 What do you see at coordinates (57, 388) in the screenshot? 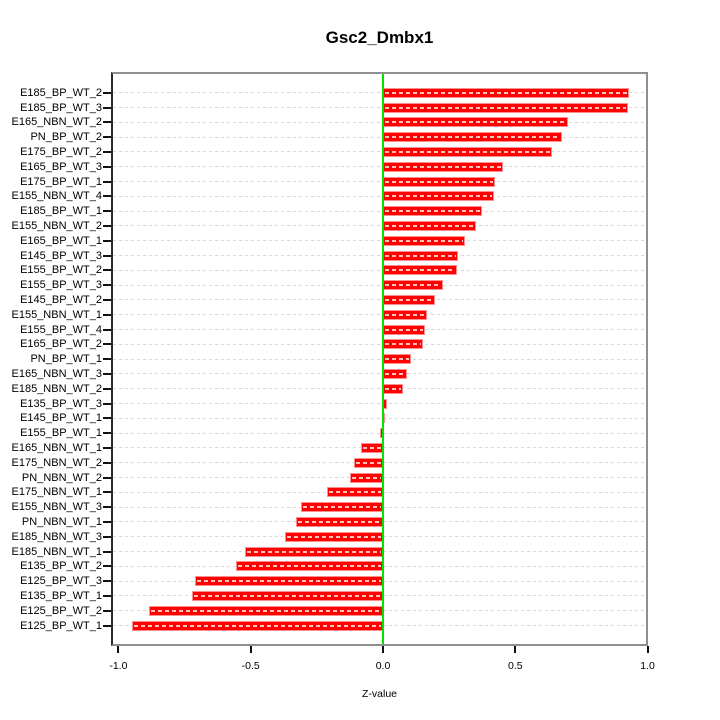
I see `y-axis-label: E185_NBN_WT_2` at bounding box center [57, 388].